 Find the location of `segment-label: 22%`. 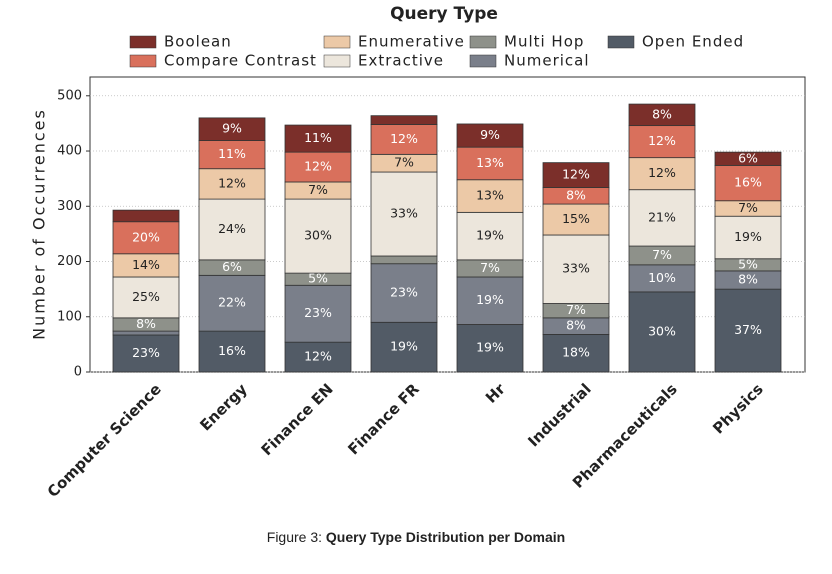

segment-label: 22% is located at coordinates (232, 302).